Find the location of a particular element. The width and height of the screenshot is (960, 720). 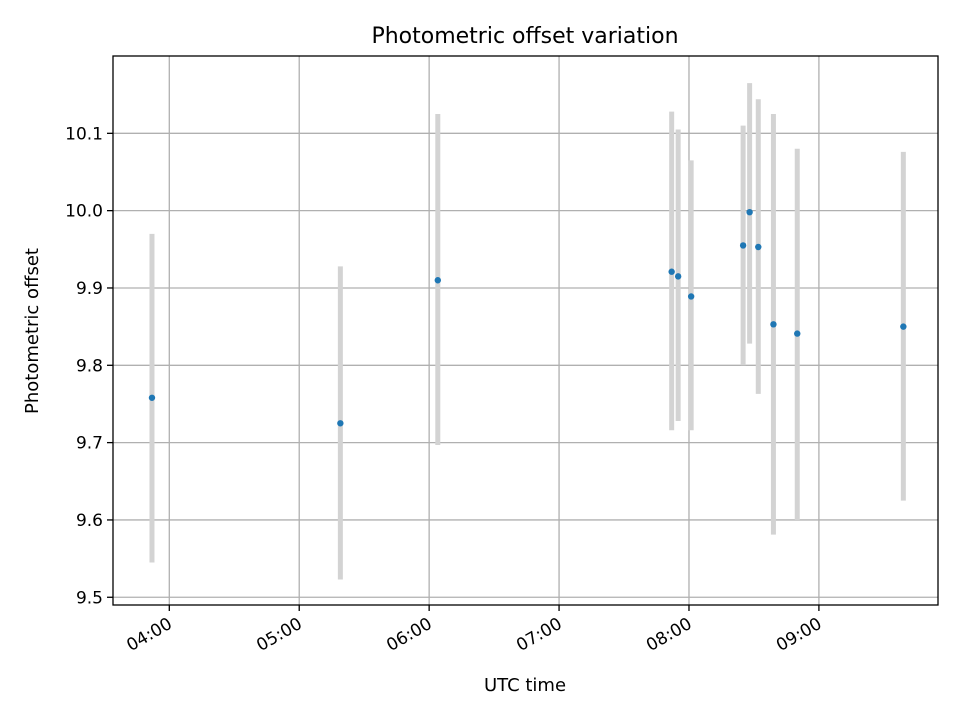

y-tick-label: 9.9 is located at coordinates (89, 289).